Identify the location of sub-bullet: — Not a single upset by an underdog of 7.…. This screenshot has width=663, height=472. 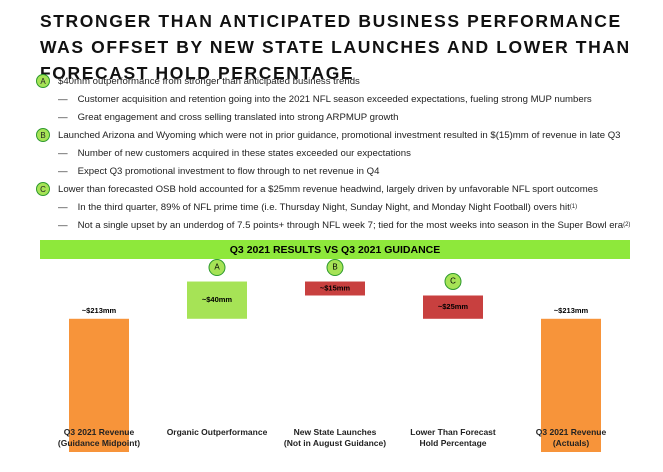
(346, 225).